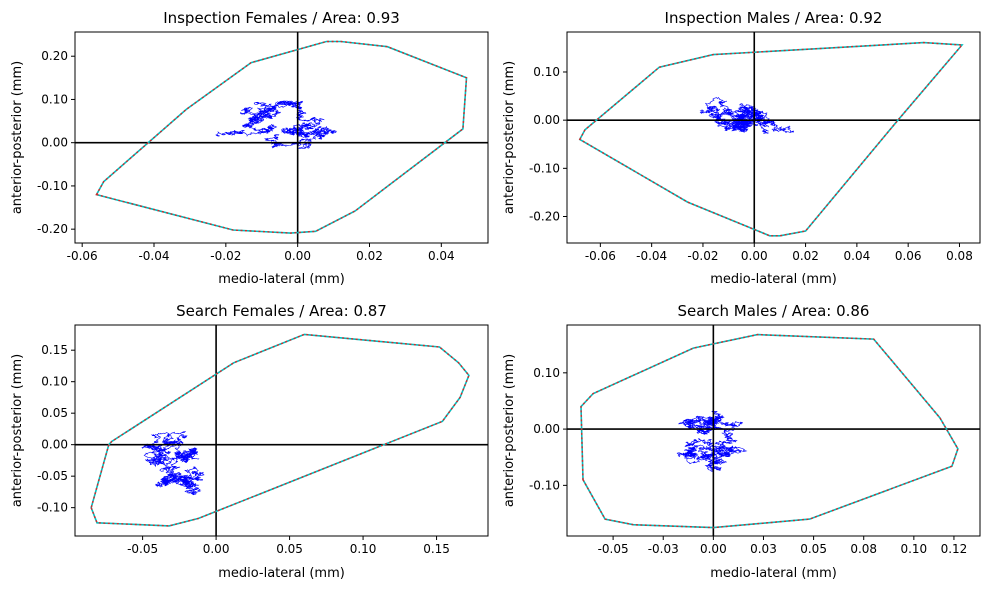 The height and width of the screenshot is (590, 989). Describe the element at coordinates (54, 413) in the screenshot. I see `y-tick-label: 0.05` at that location.